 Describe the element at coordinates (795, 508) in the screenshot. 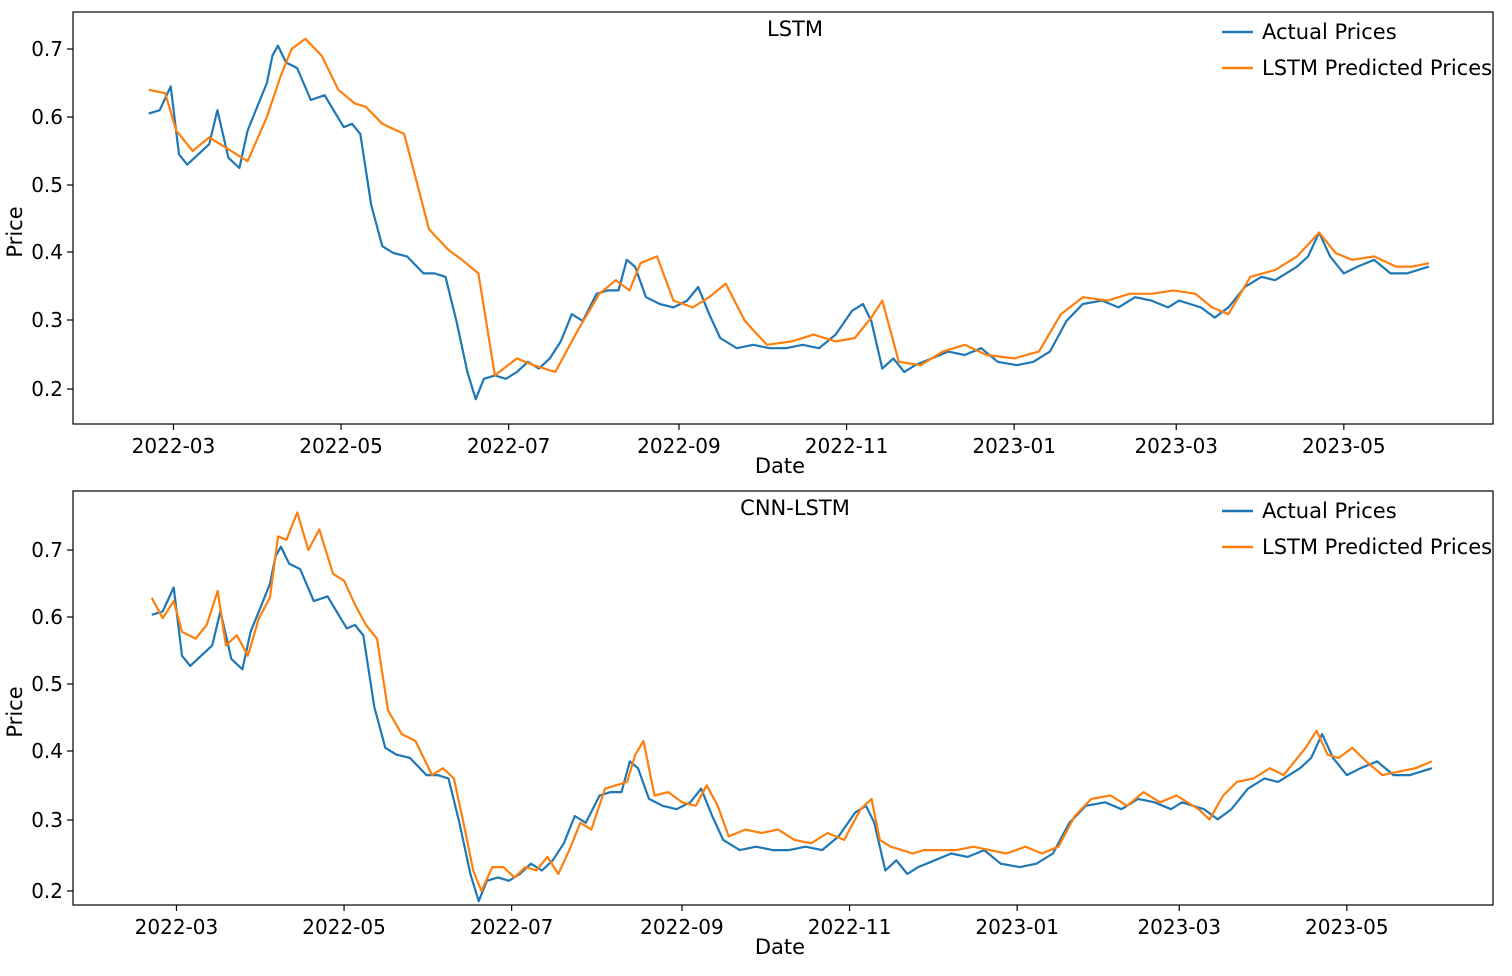

I see `chart-title: CNN-LSTM` at that location.